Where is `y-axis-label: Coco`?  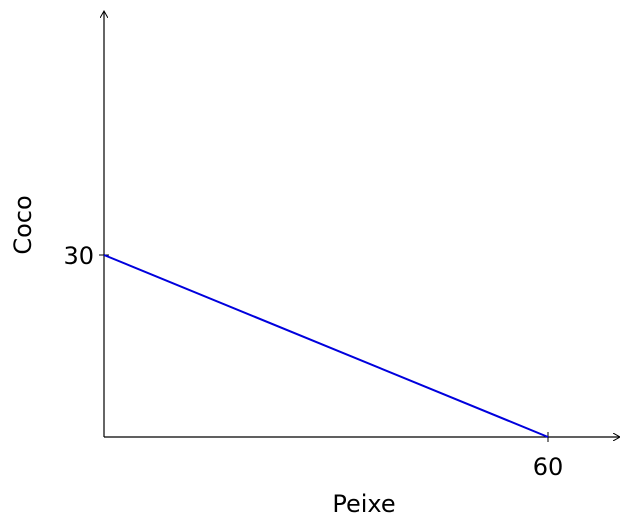 y-axis-label: Coco is located at coordinates (23, 224).